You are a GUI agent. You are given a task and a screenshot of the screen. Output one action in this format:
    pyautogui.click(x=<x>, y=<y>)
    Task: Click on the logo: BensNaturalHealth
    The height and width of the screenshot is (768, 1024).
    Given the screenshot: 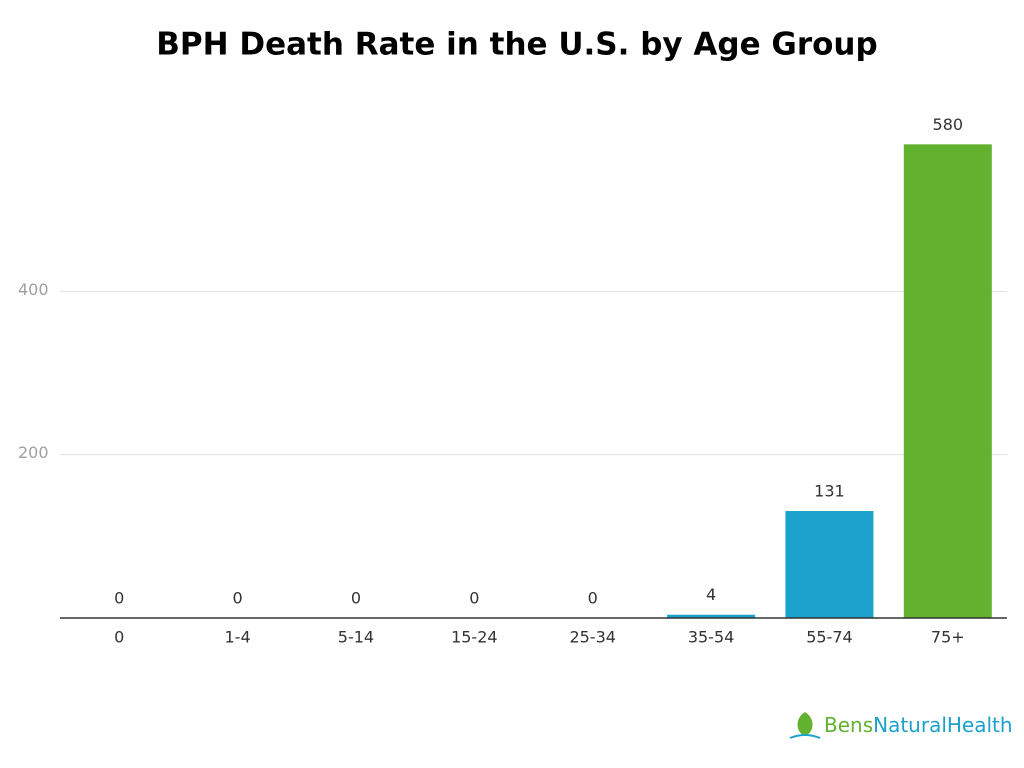 What is the action you would take?
    pyautogui.click(x=901, y=725)
    